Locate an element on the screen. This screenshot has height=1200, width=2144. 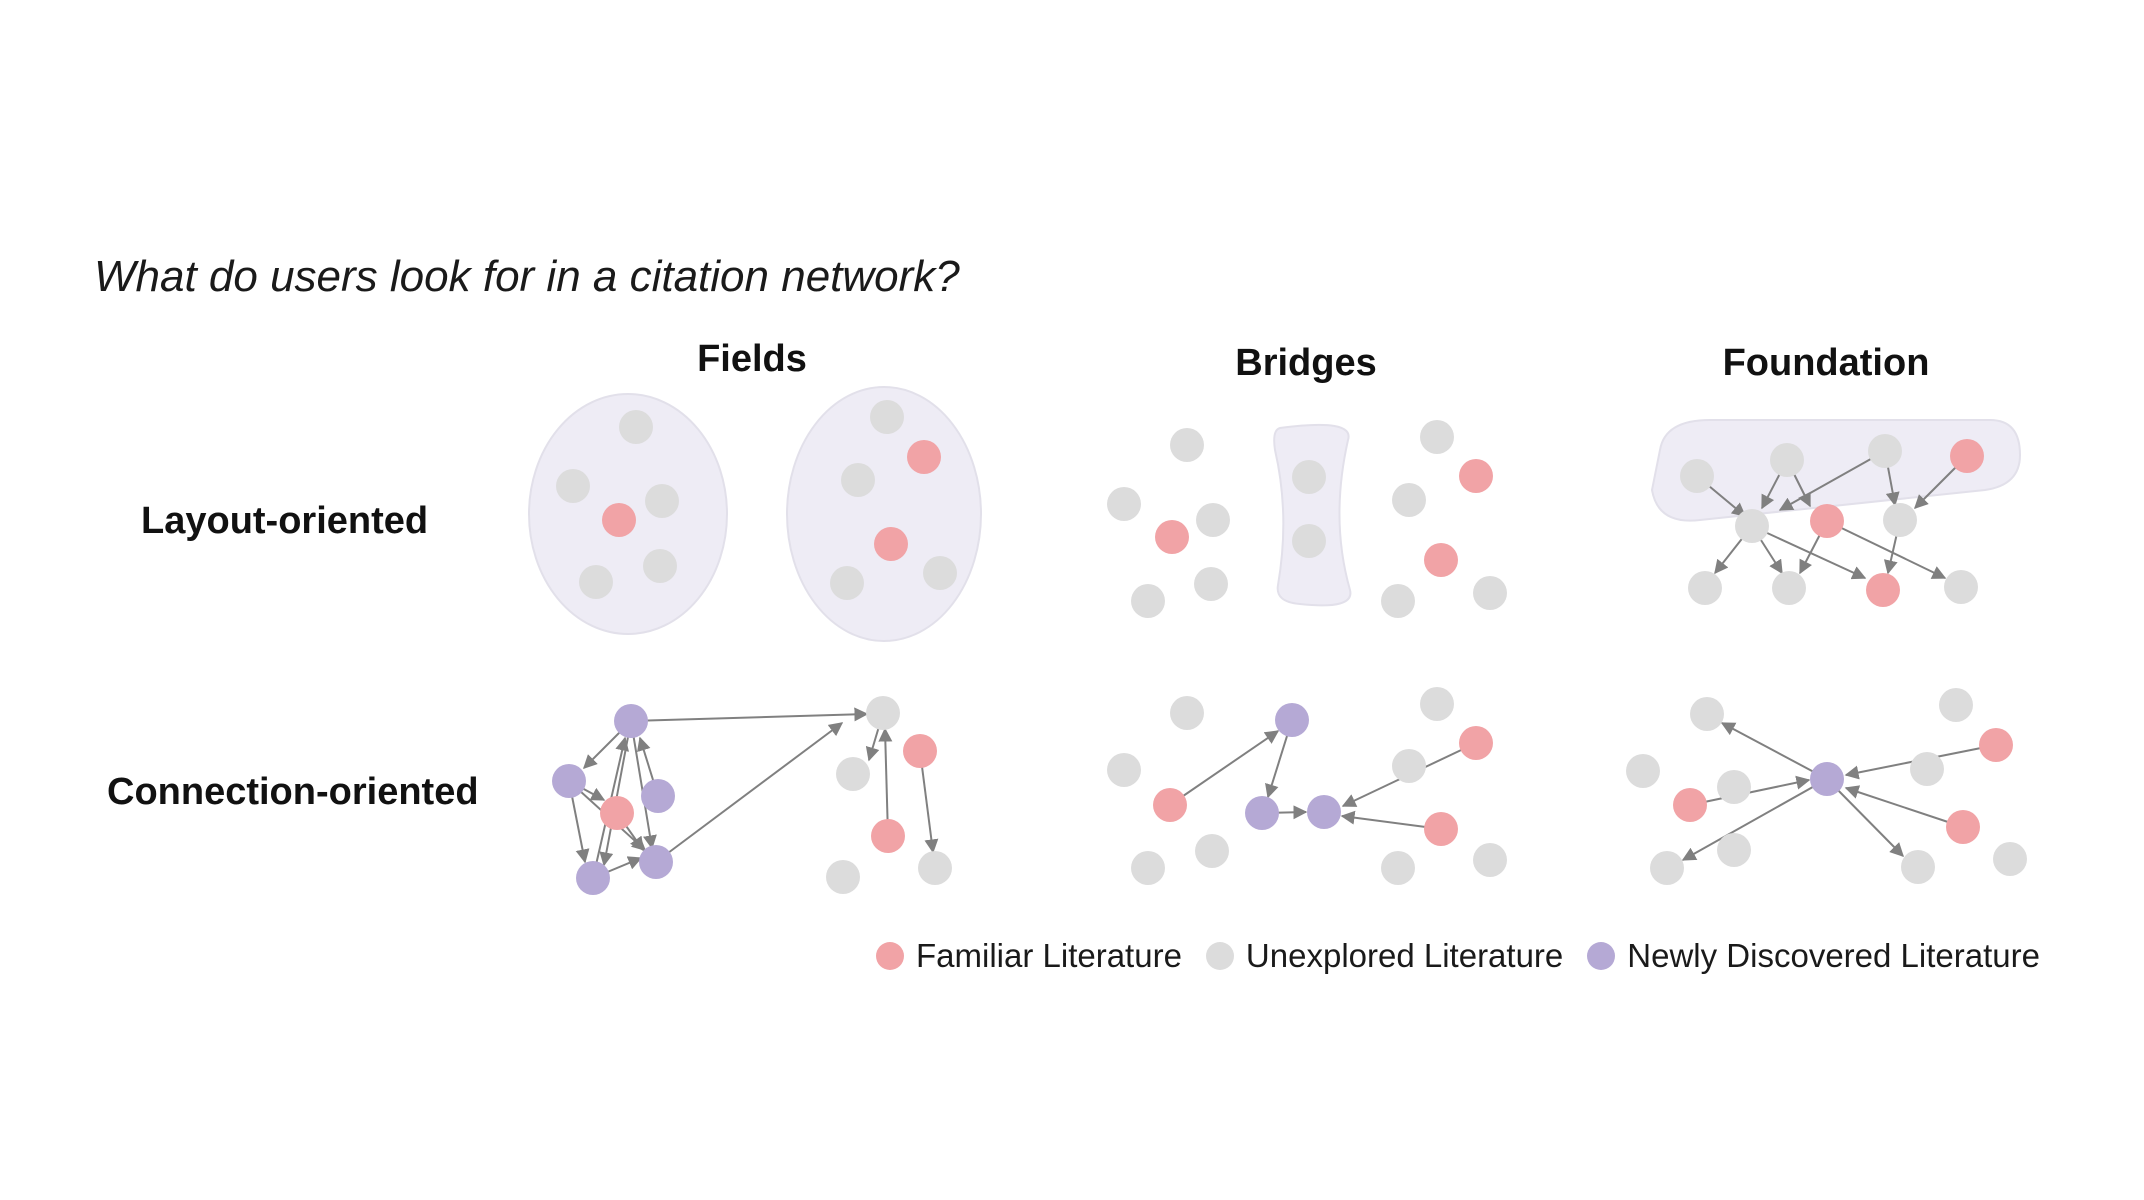
newly-dot-icon is located at coordinates (1601, 956).